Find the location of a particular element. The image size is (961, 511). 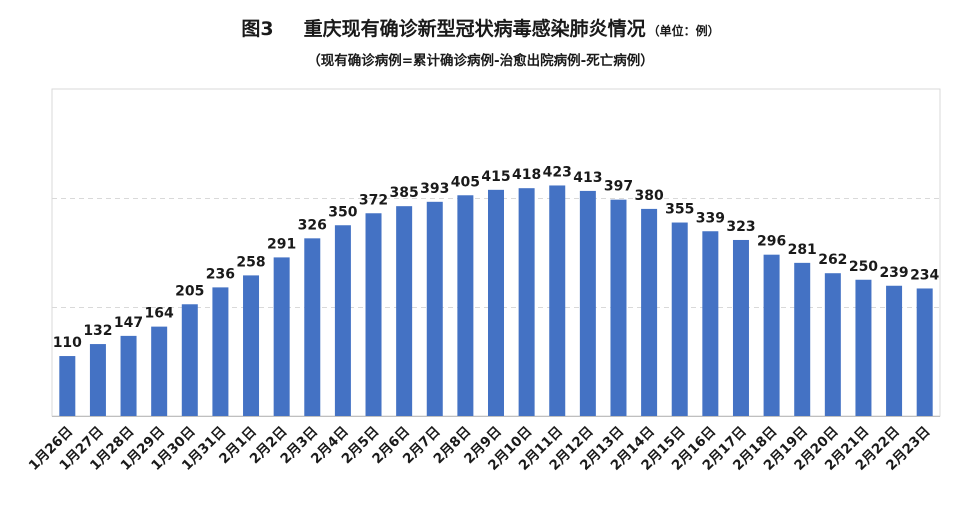

data-label: 236 is located at coordinates (220, 274).